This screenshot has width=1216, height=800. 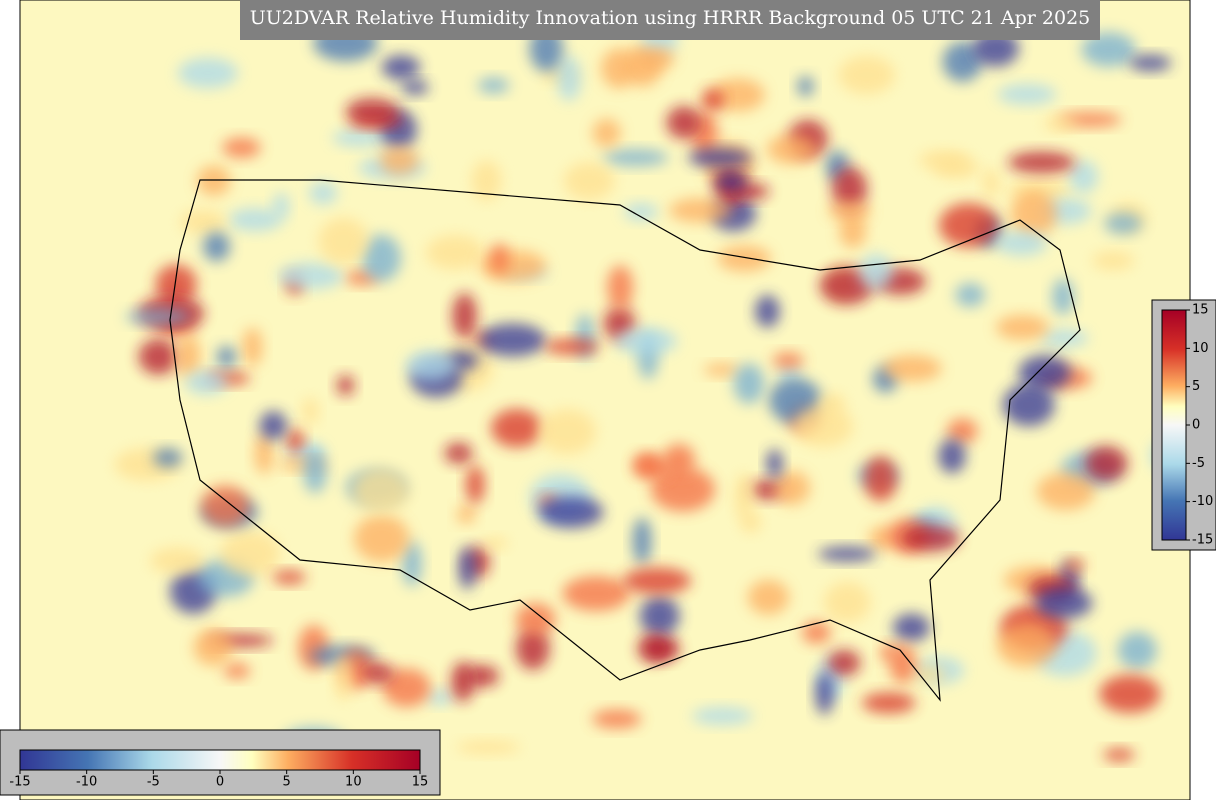 What do you see at coordinates (1196, 425) in the screenshot?
I see `colorbar-tick-label: 0` at bounding box center [1196, 425].